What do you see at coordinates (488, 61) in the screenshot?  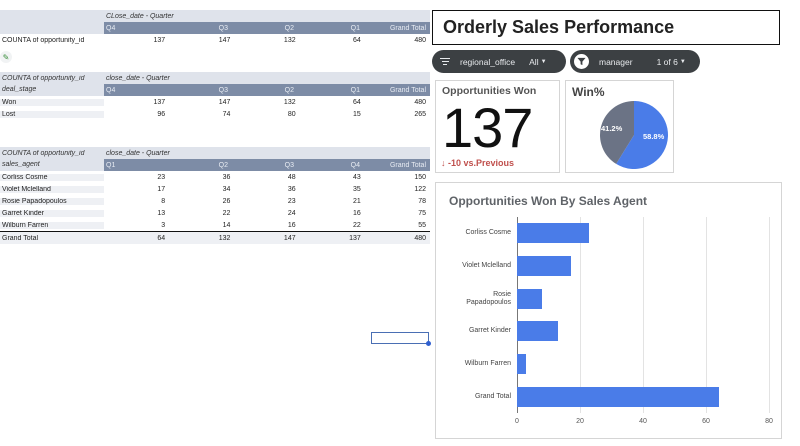 I see `filter-field-label: regional_office` at bounding box center [488, 61].